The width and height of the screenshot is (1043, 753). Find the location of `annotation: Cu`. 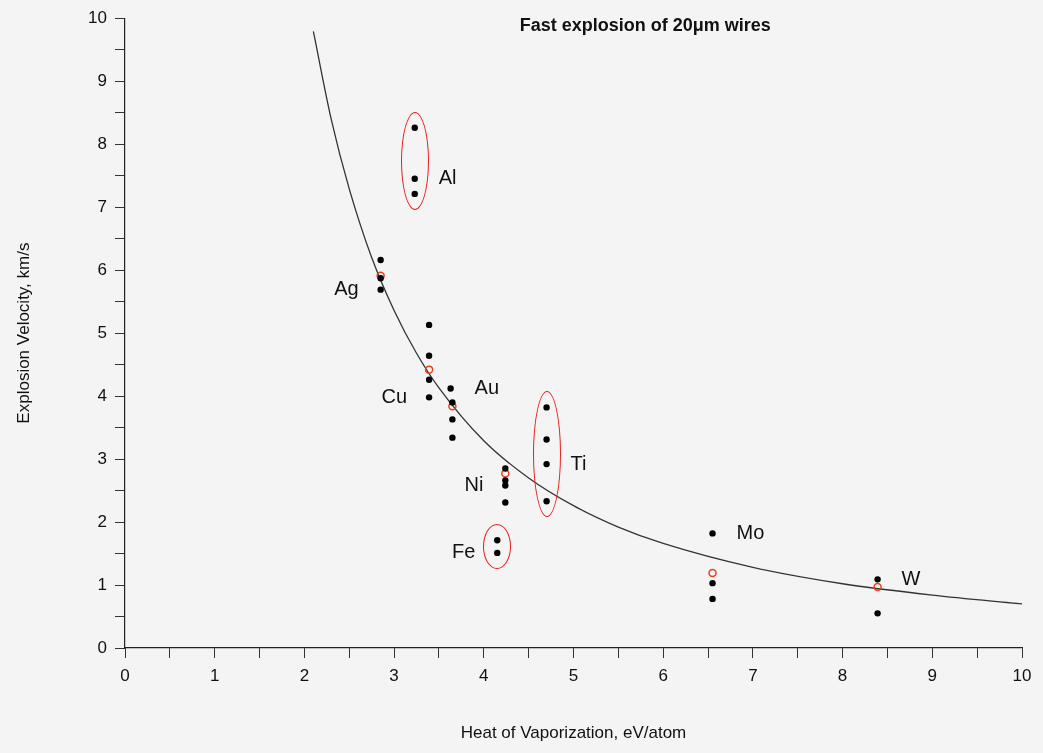

annotation: Cu is located at coordinates (394, 395).